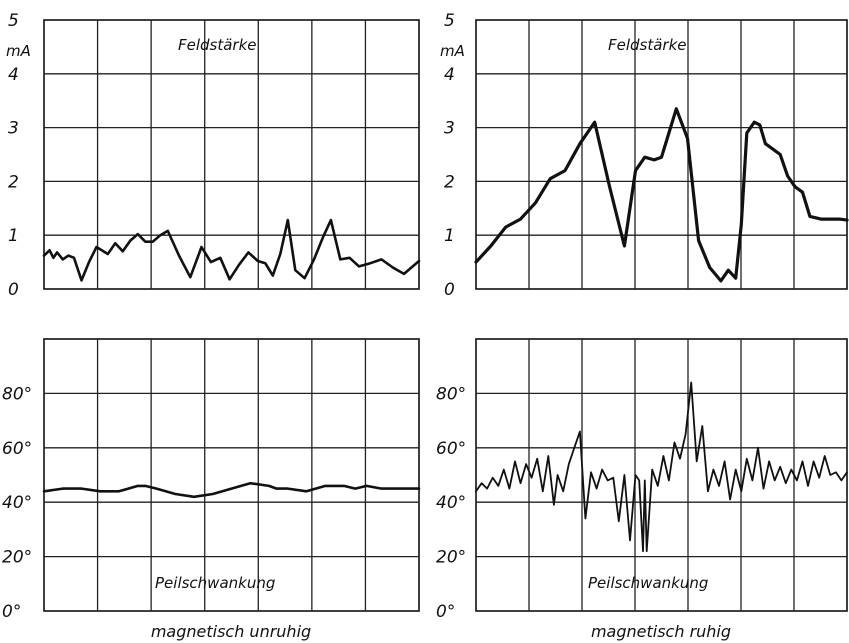 This screenshot has width=849, height=643. I want to click on caption-right: magnetisch ruhig, so click(661, 631).